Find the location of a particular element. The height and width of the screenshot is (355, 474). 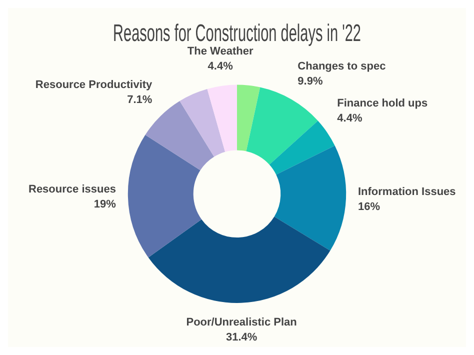

slice-label: The Weather is located at coordinates (220, 51).